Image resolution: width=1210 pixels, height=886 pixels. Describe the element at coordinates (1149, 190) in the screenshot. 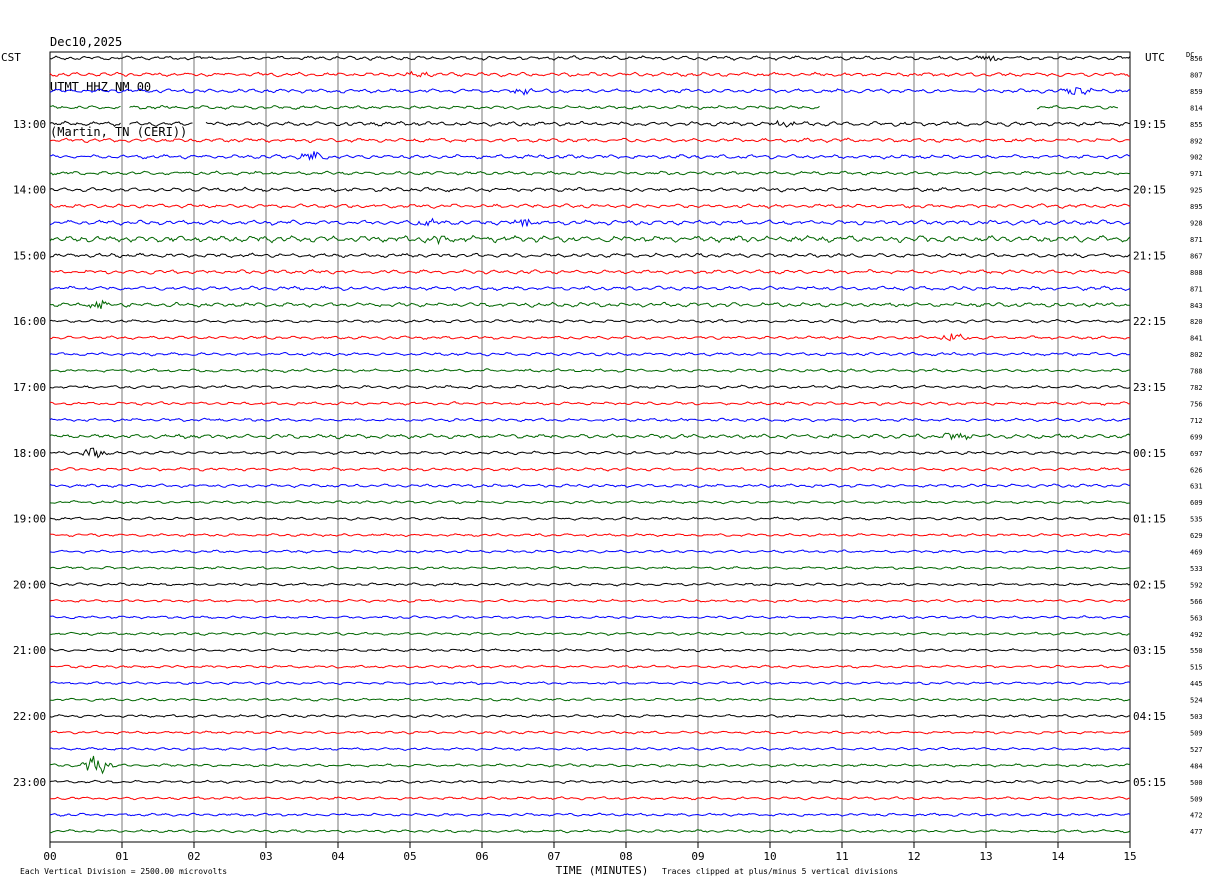

I see `right-time-label: 20:15` at that location.